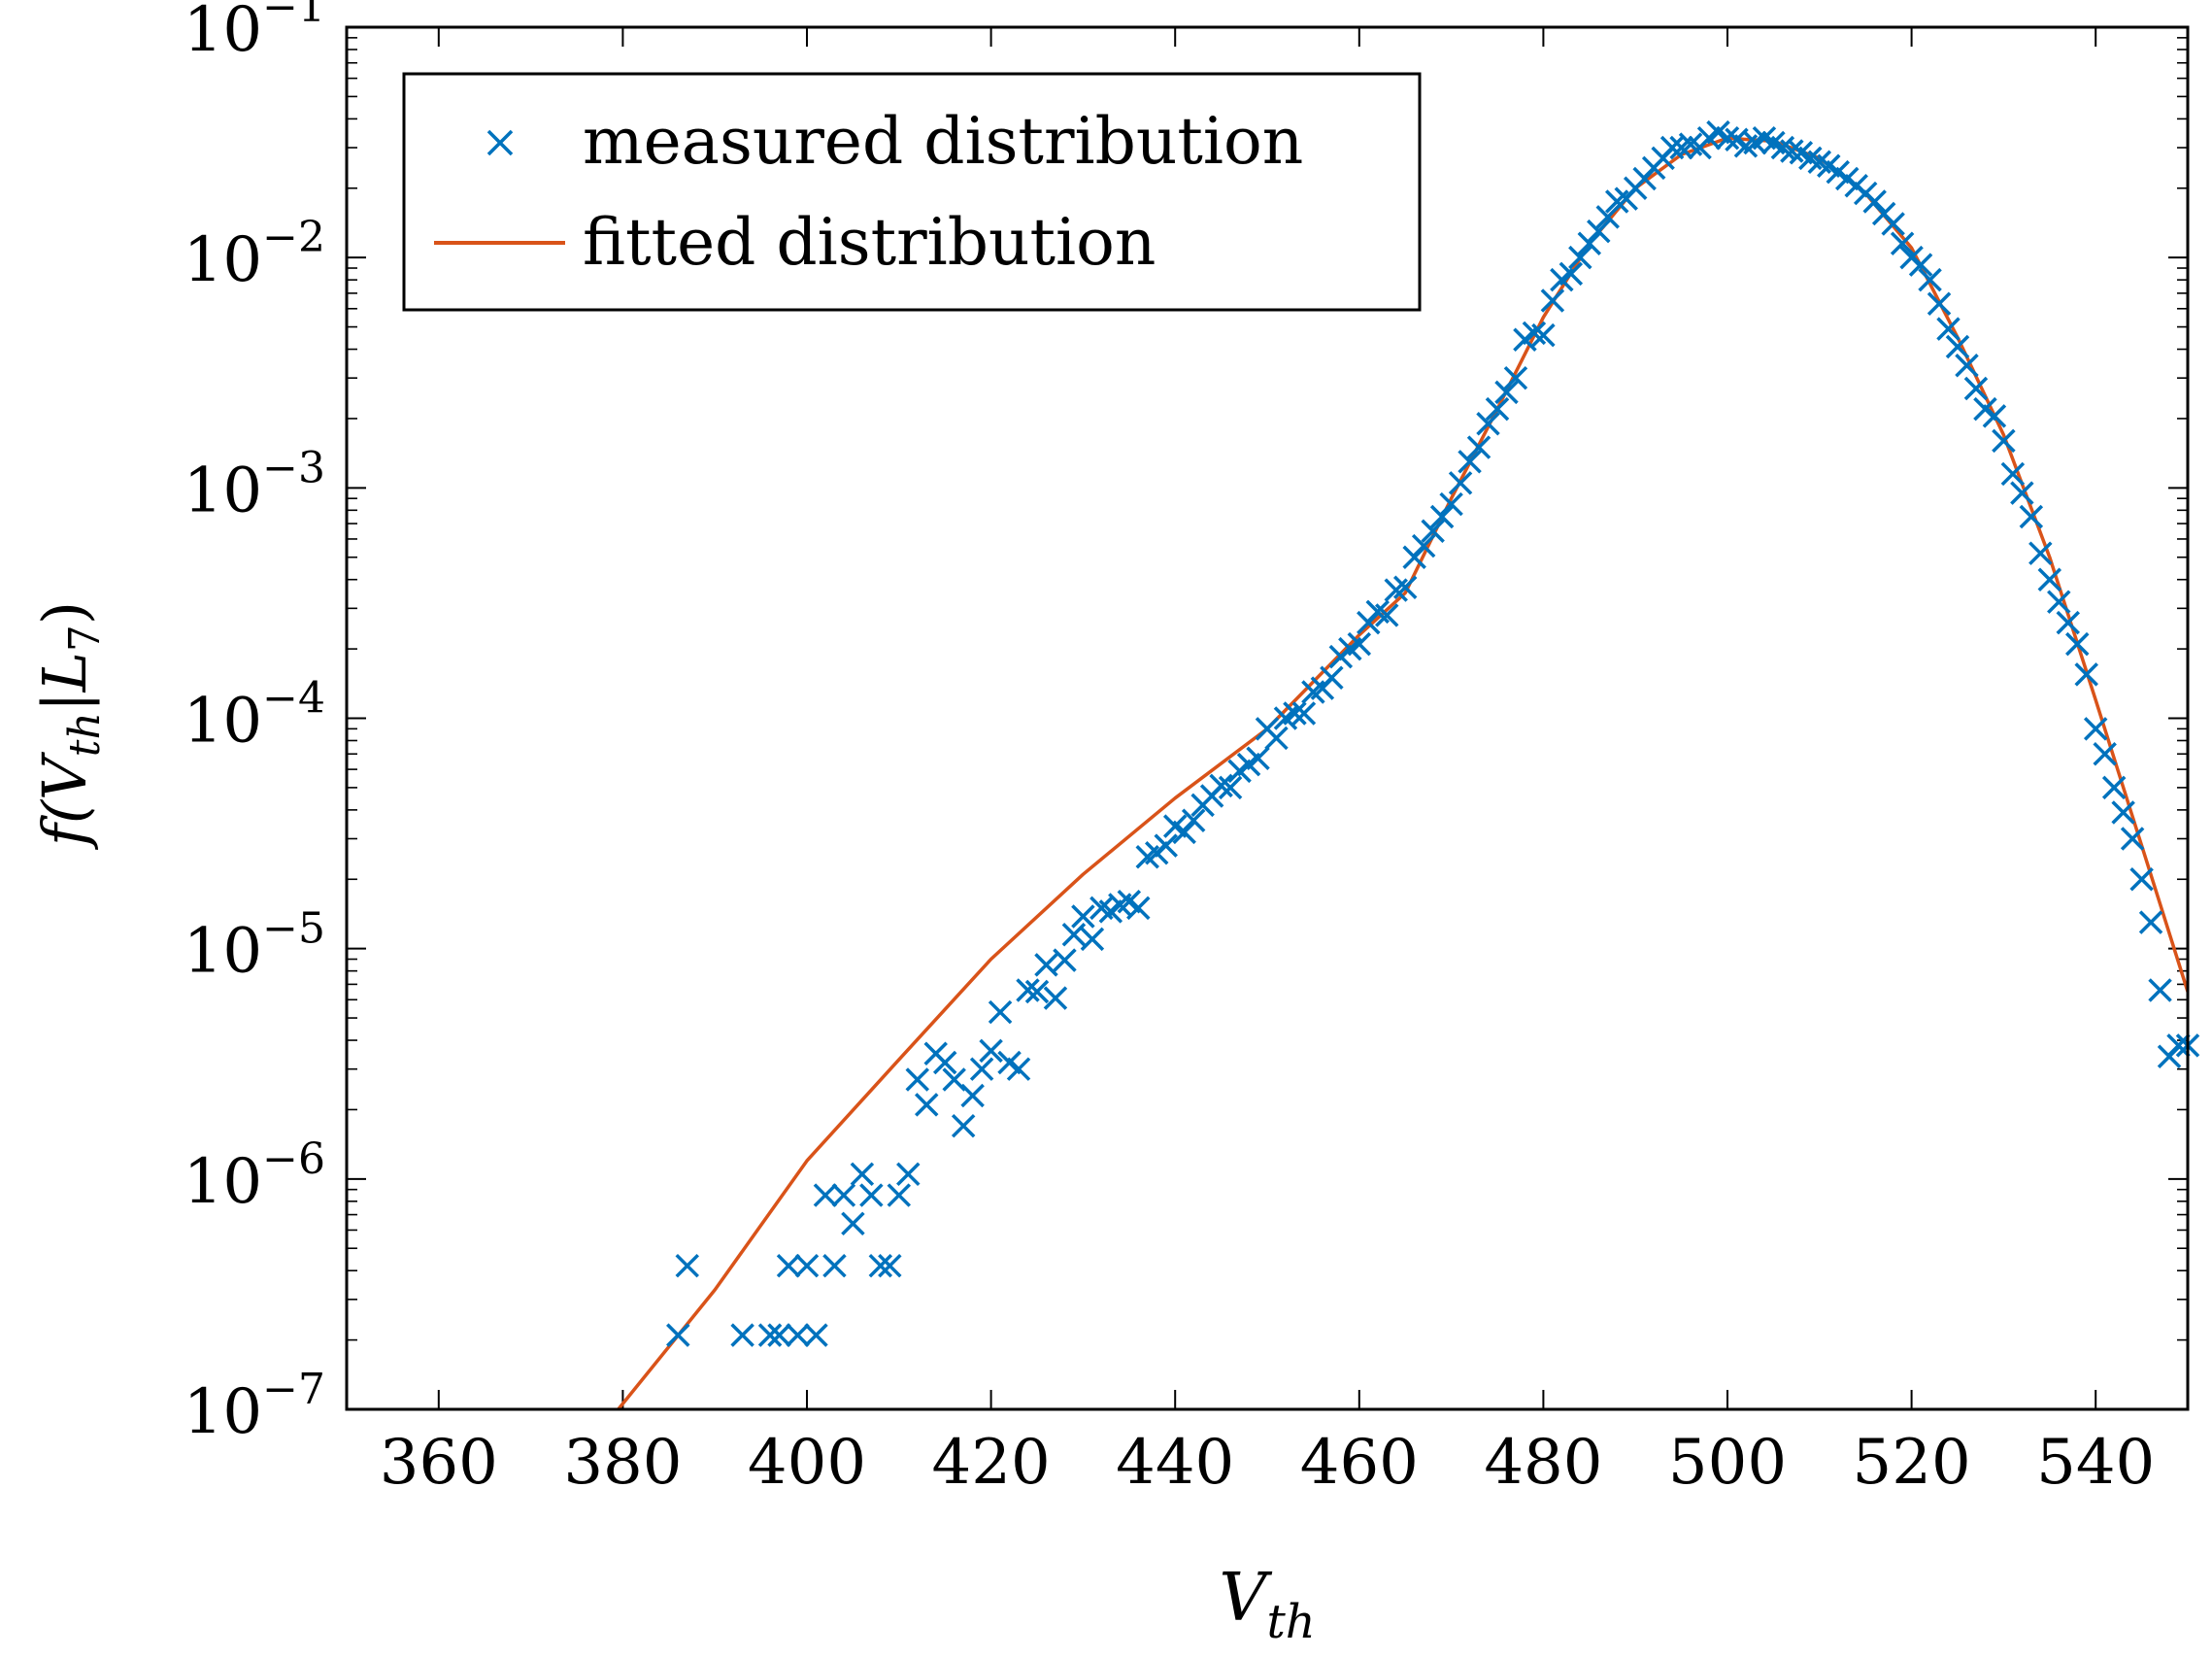 This screenshot has height=1657, width=2212. I want to click on y-tick-label: 10⁻³, so click(254, 484).